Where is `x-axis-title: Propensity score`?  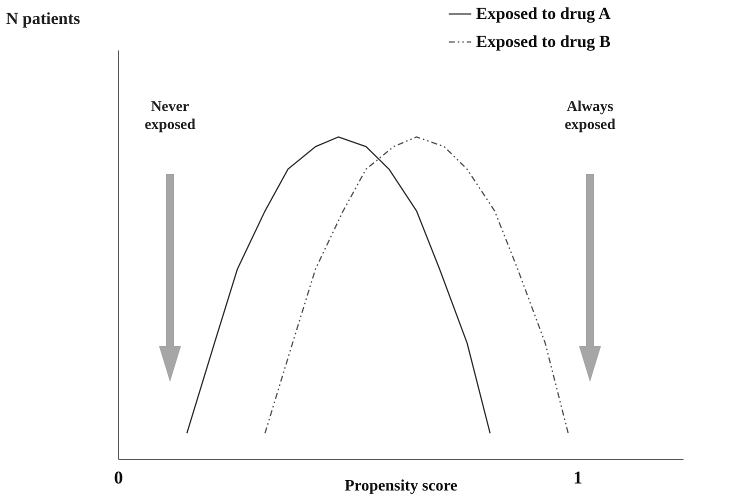
x-axis-title: Propensity score is located at coordinates (401, 486).